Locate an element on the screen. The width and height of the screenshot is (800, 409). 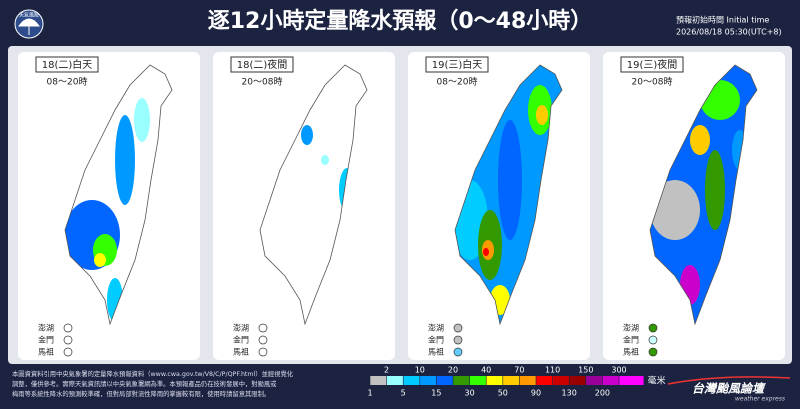
brand-sub: weather express is located at coordinates (760, 399).